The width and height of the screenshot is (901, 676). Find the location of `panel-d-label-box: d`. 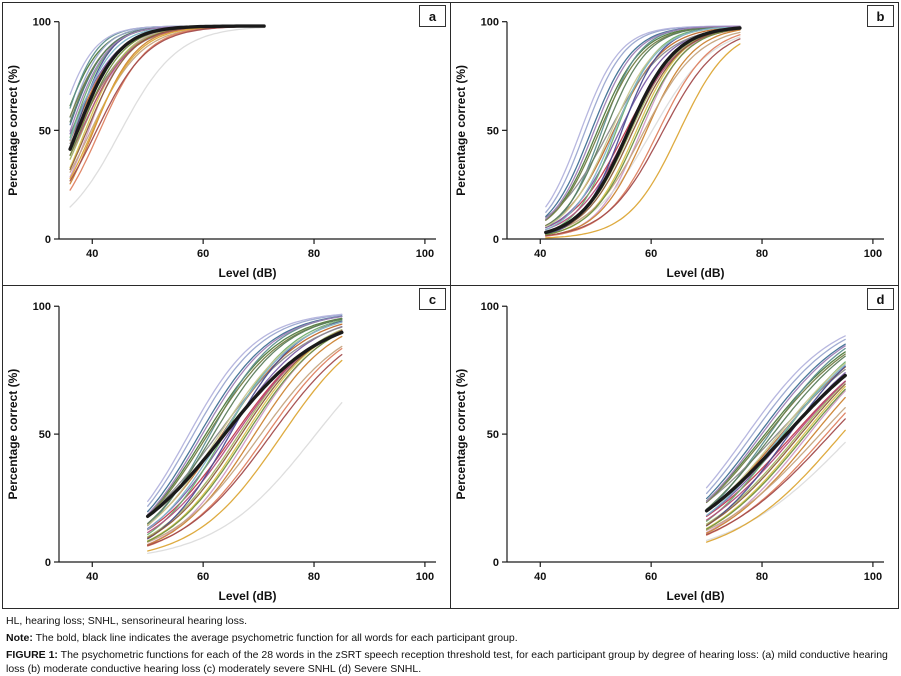

panel-d-label-box: d is located at coordinates (880, 299).